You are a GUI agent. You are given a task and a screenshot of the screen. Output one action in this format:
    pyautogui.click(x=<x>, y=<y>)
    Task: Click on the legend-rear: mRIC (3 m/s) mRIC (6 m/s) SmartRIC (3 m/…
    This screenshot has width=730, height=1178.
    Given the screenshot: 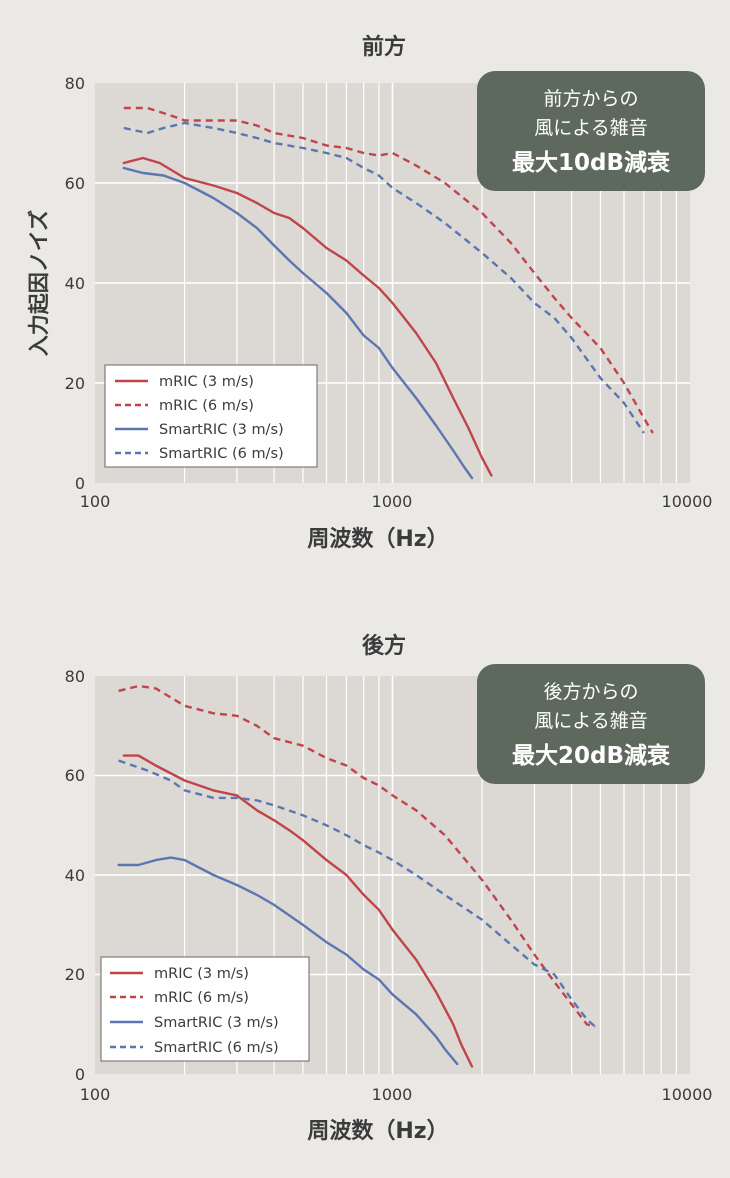 What is the action you would take?
    pyautogui.click(x=205, y=1009)
    